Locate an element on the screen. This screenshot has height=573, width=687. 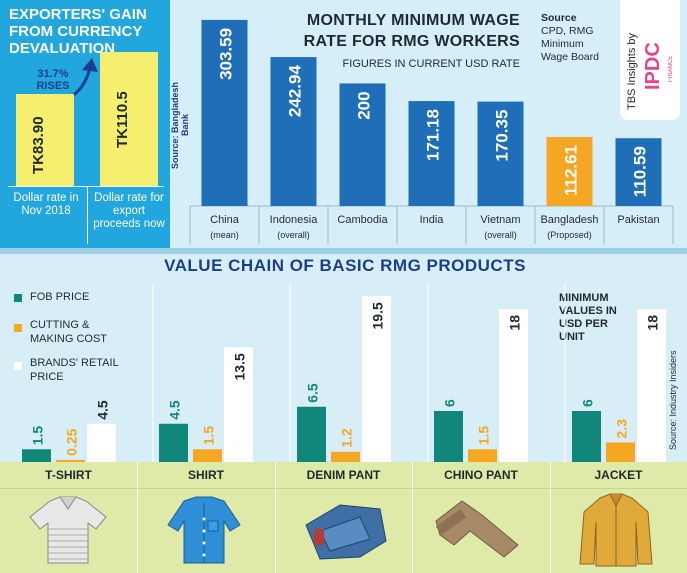
wage-bar-bangladesh is located at coordinates (569, 171).